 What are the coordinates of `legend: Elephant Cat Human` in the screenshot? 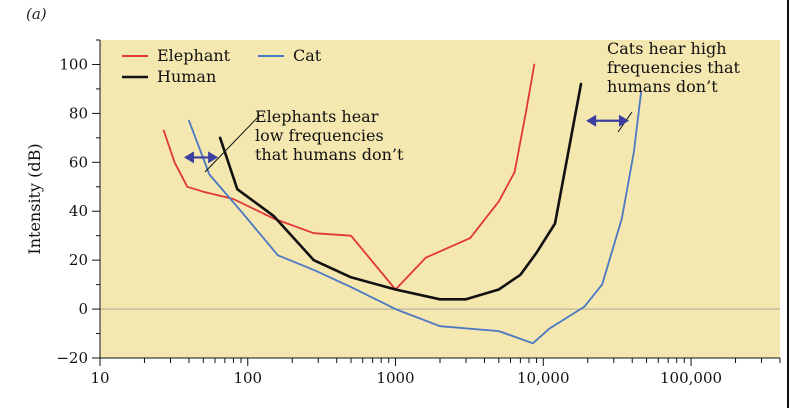 It's located at (222, 66).